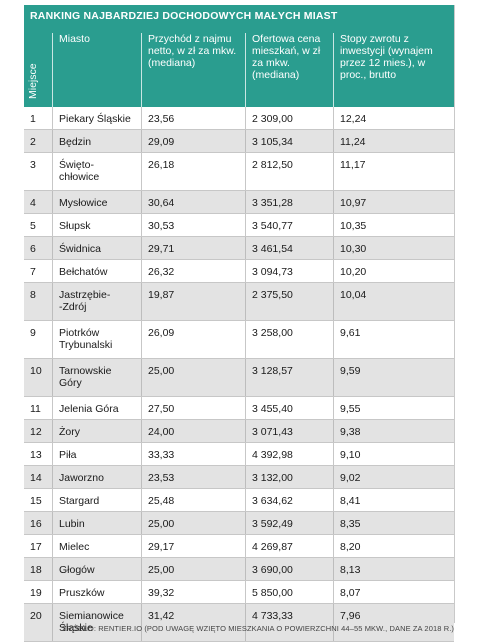 The image size is (480, 642). What do you see at coordinates (193, 141) in the screenshot?
I see `cell-income: 29,09` at bounding box center [193, 141].